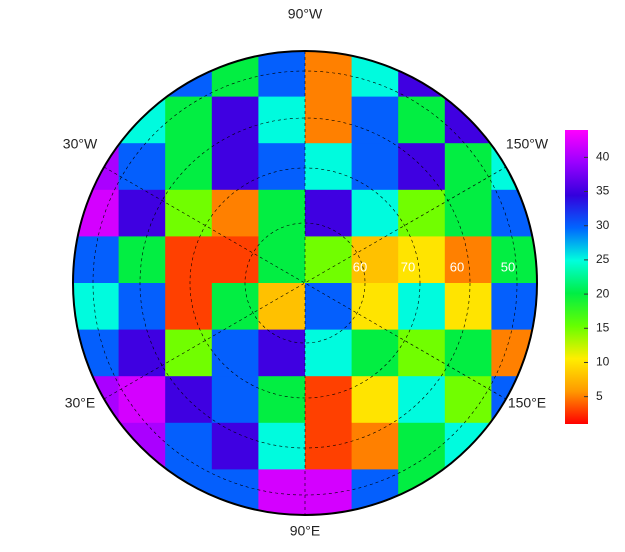 The width and height of the screenshot is (625, 552). Describe the element at coordinates (527, 144) in the screenshot. I see `lon-label: 150°W` at that location.